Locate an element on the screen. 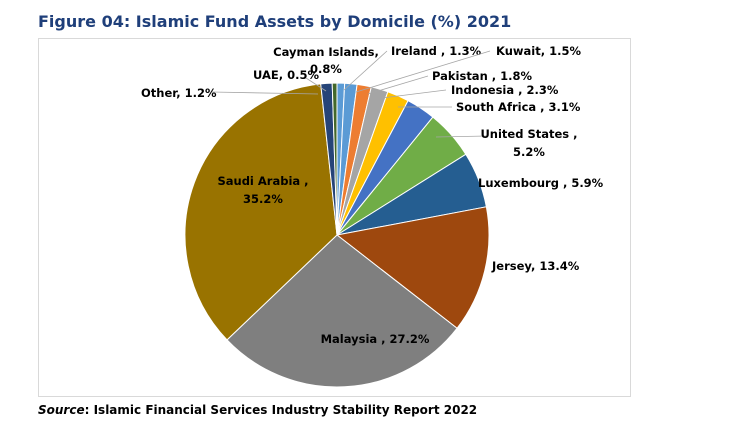  data-label-line: Cayman Islands, is located at coordinates (326, 52).